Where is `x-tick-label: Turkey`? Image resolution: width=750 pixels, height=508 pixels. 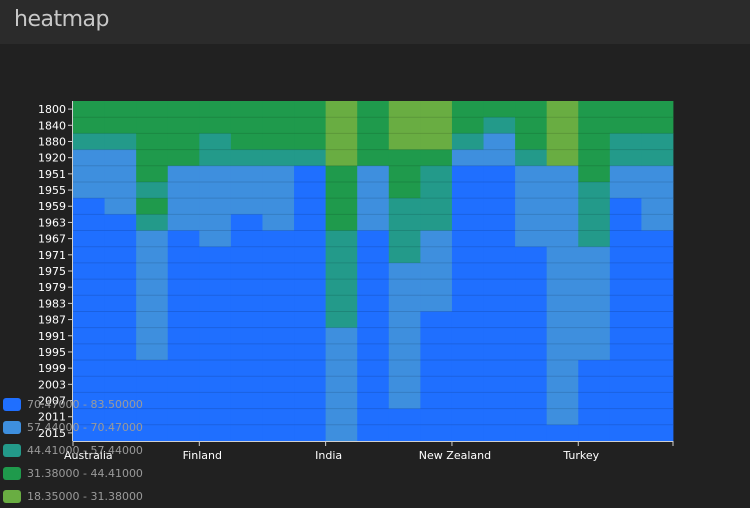
x-tick-label: Turkey is located at coordinates (580, 455).